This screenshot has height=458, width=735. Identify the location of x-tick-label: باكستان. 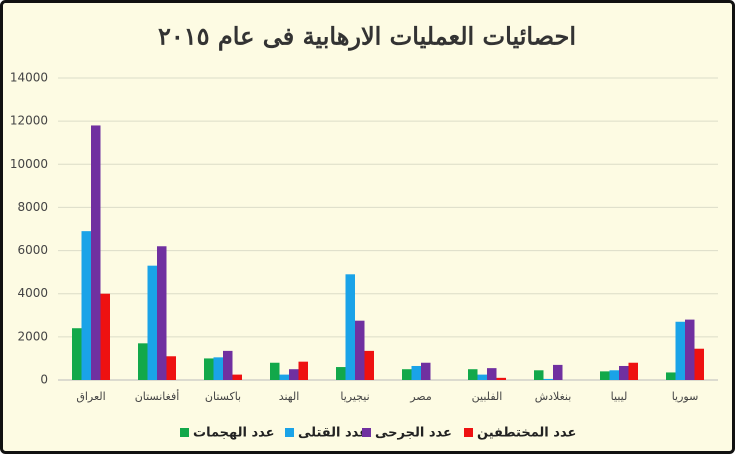
(223, 396).